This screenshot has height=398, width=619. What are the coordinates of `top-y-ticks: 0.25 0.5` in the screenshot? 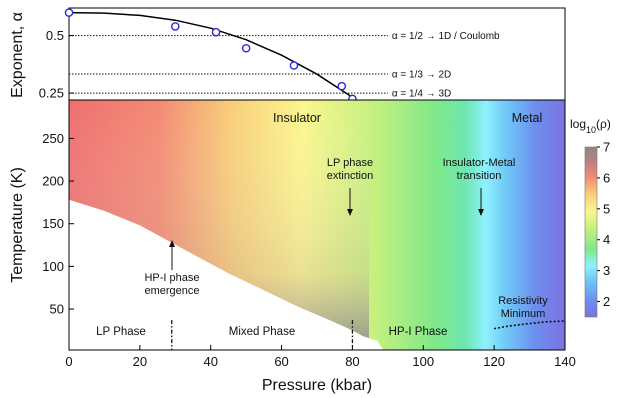 It's located at (56, 64).